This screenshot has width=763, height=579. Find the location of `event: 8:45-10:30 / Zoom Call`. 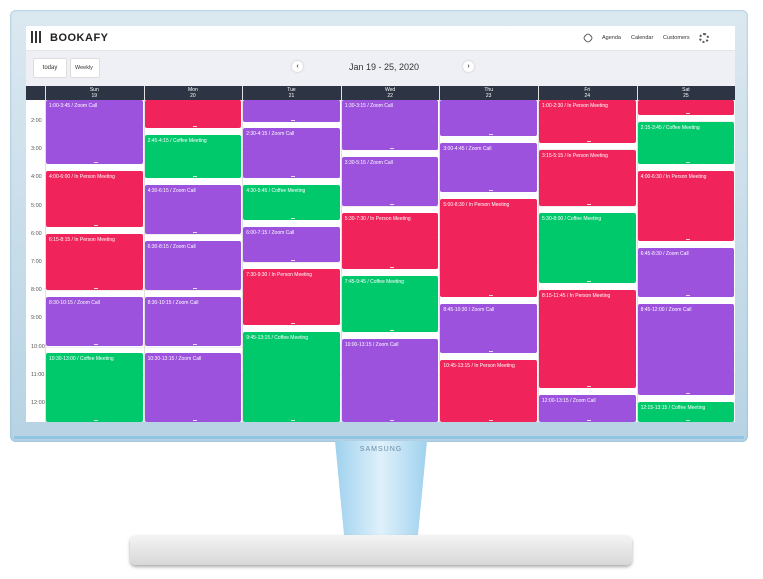

event: 8:45-10:30 / Zoom Call is located at coordinates (488, 328).